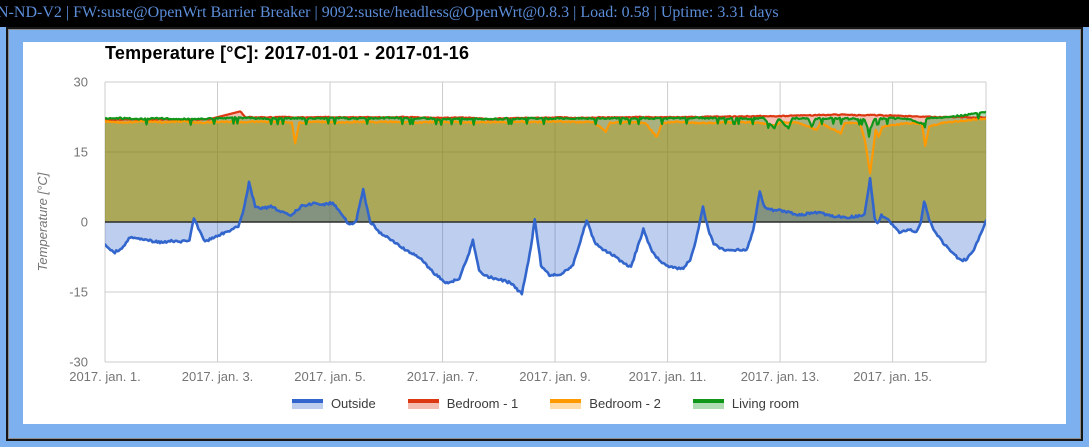 The width and height of the screenshot is (1089, 447). Describe the element at coordinates (42, 221) in the screenshot. I see `y-axis-title: Temperature [°C]` at that location.